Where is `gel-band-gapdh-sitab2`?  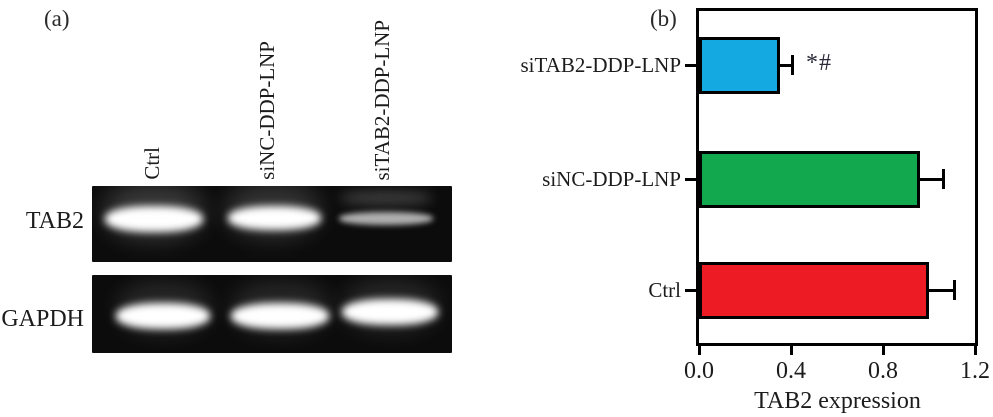 gel-band-gapdh-sitab2 is located at coordinates (390, 312).